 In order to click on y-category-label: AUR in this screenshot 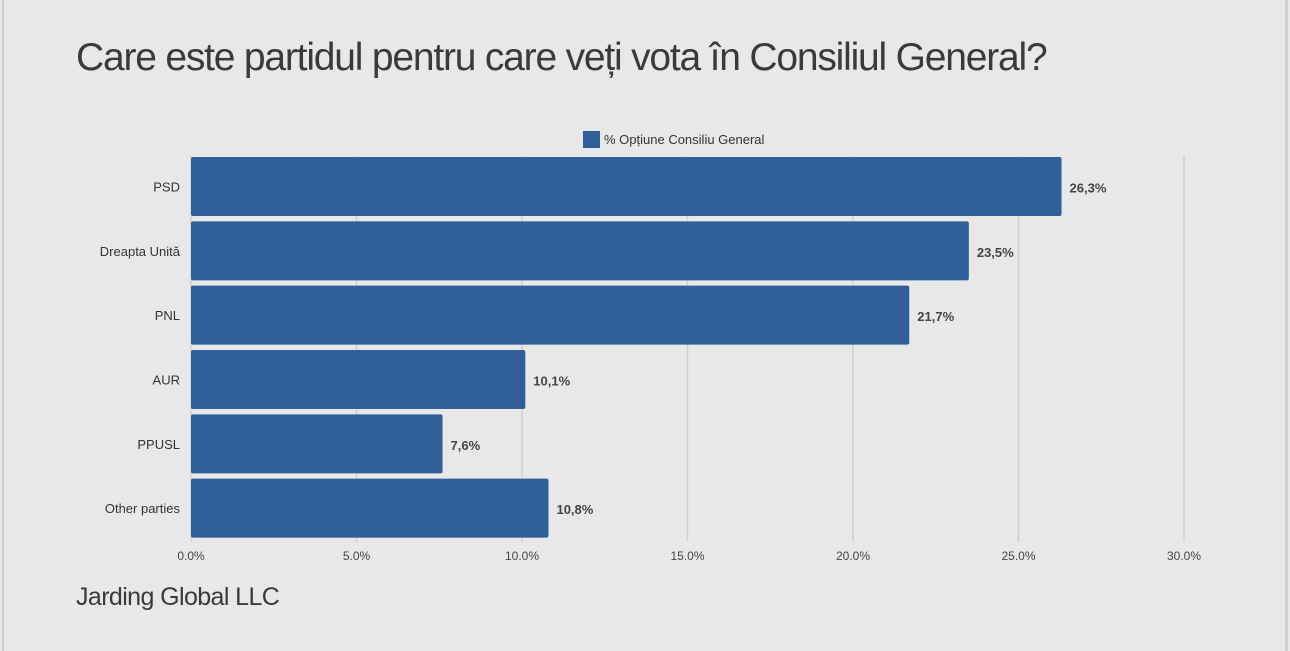, I will do `click(166, 380)`.